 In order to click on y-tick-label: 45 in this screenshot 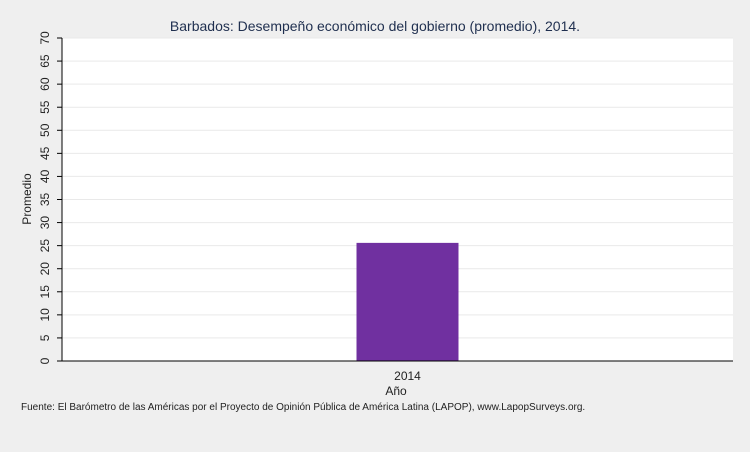, I will do `click(45, 153)`.